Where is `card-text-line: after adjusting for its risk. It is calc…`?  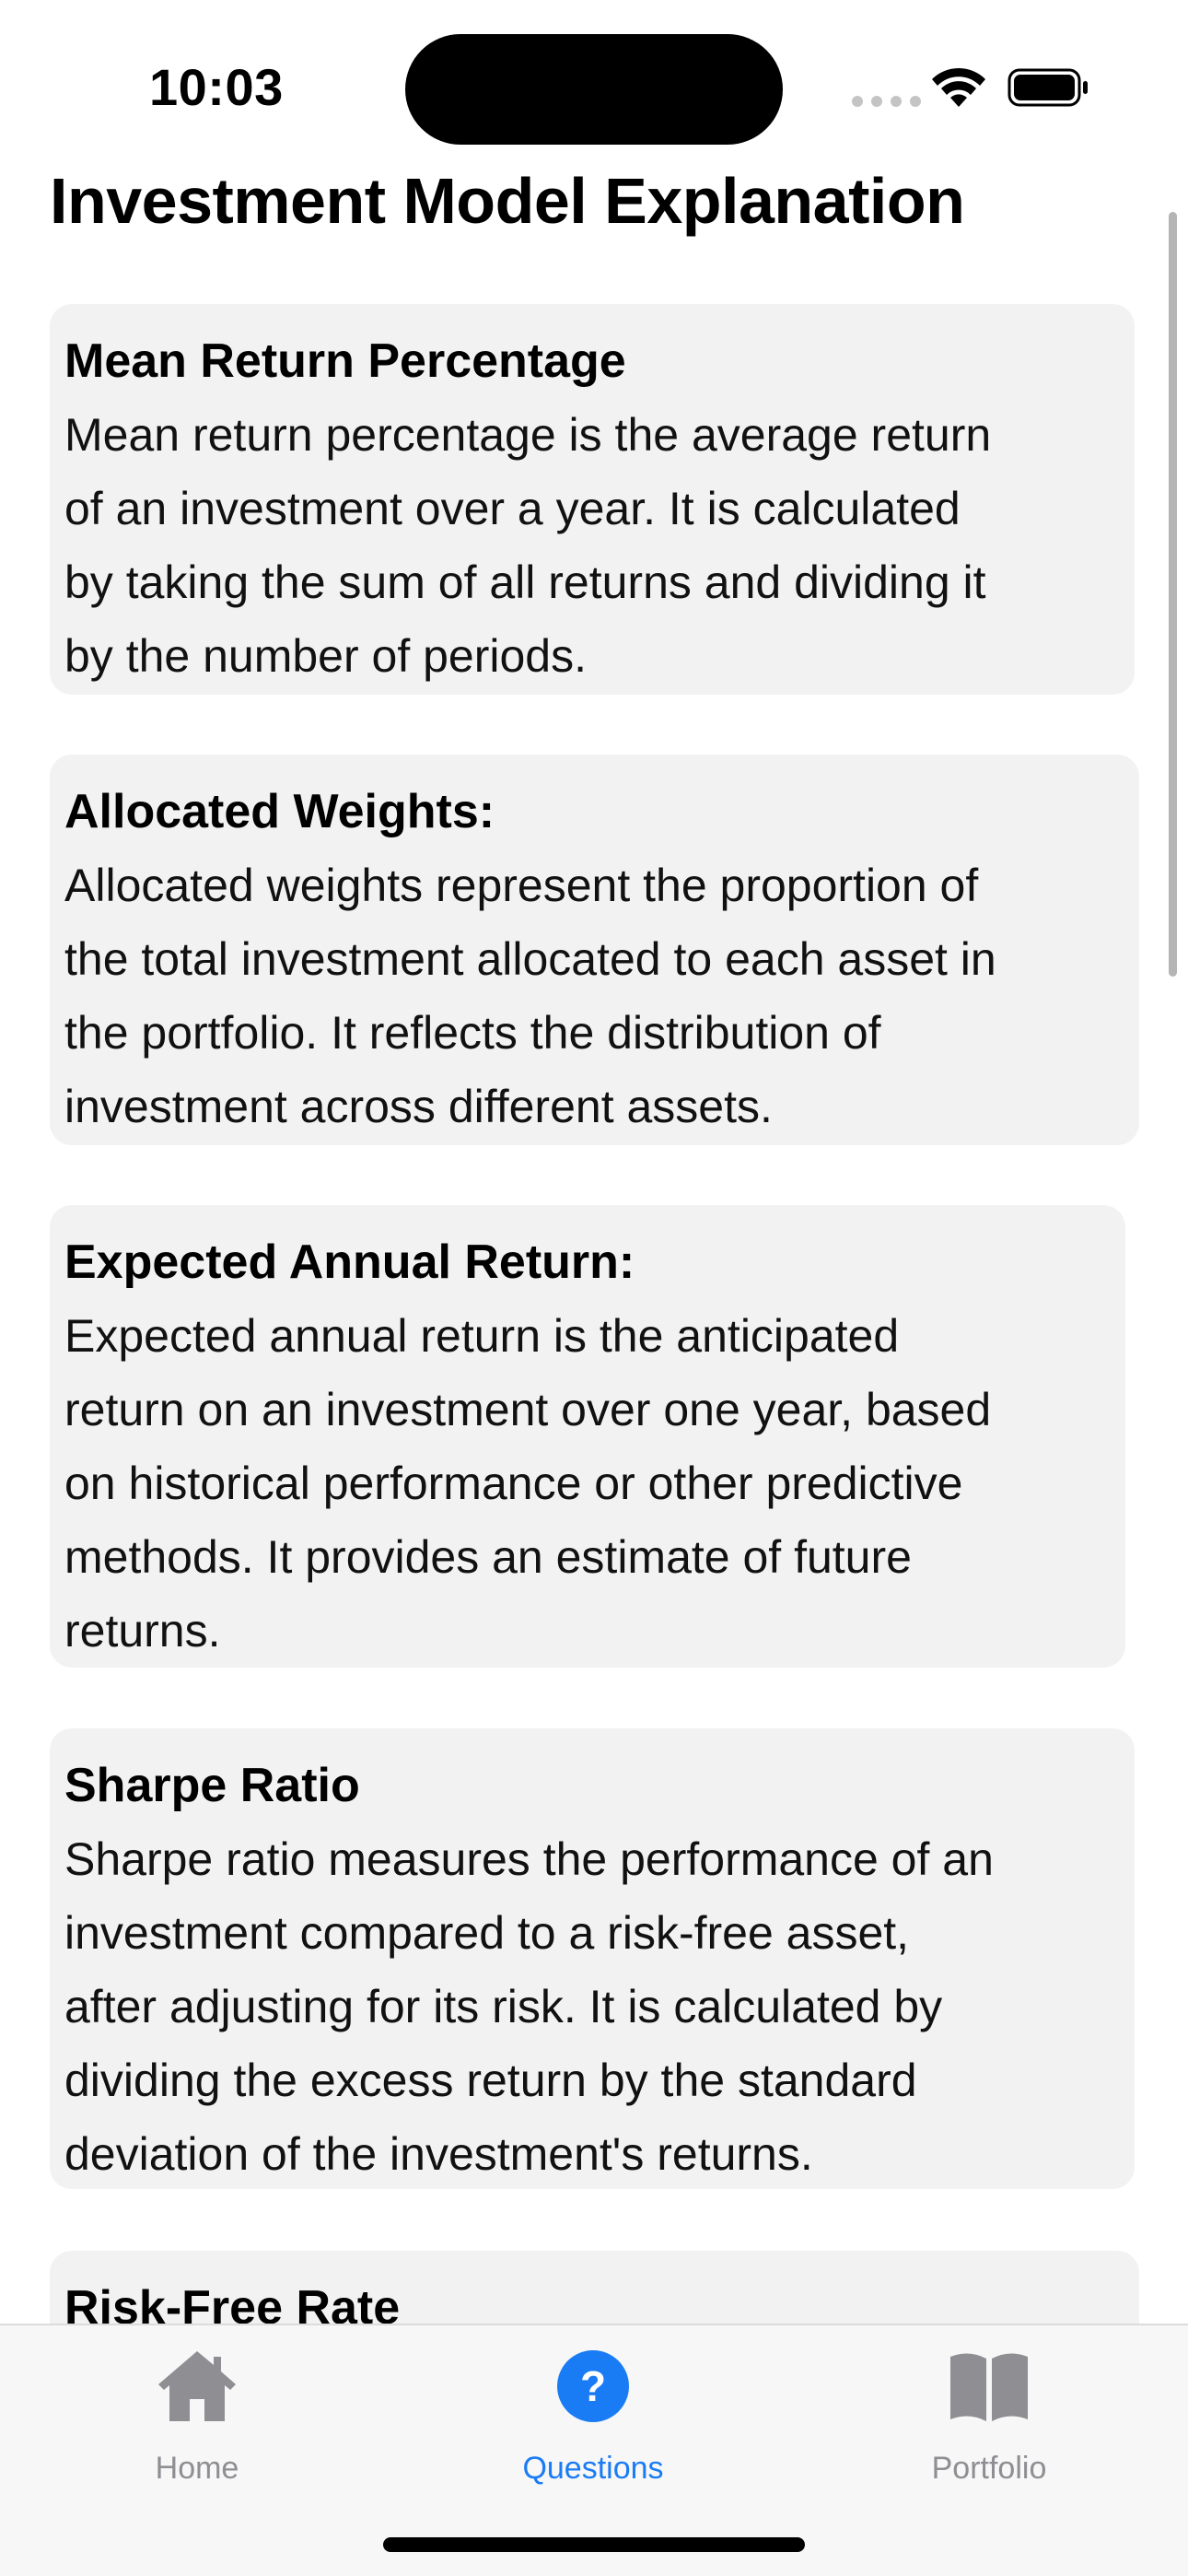 card-text-line: after adjusting for its risk. It is calc… is located at coordinates (503, 2007).